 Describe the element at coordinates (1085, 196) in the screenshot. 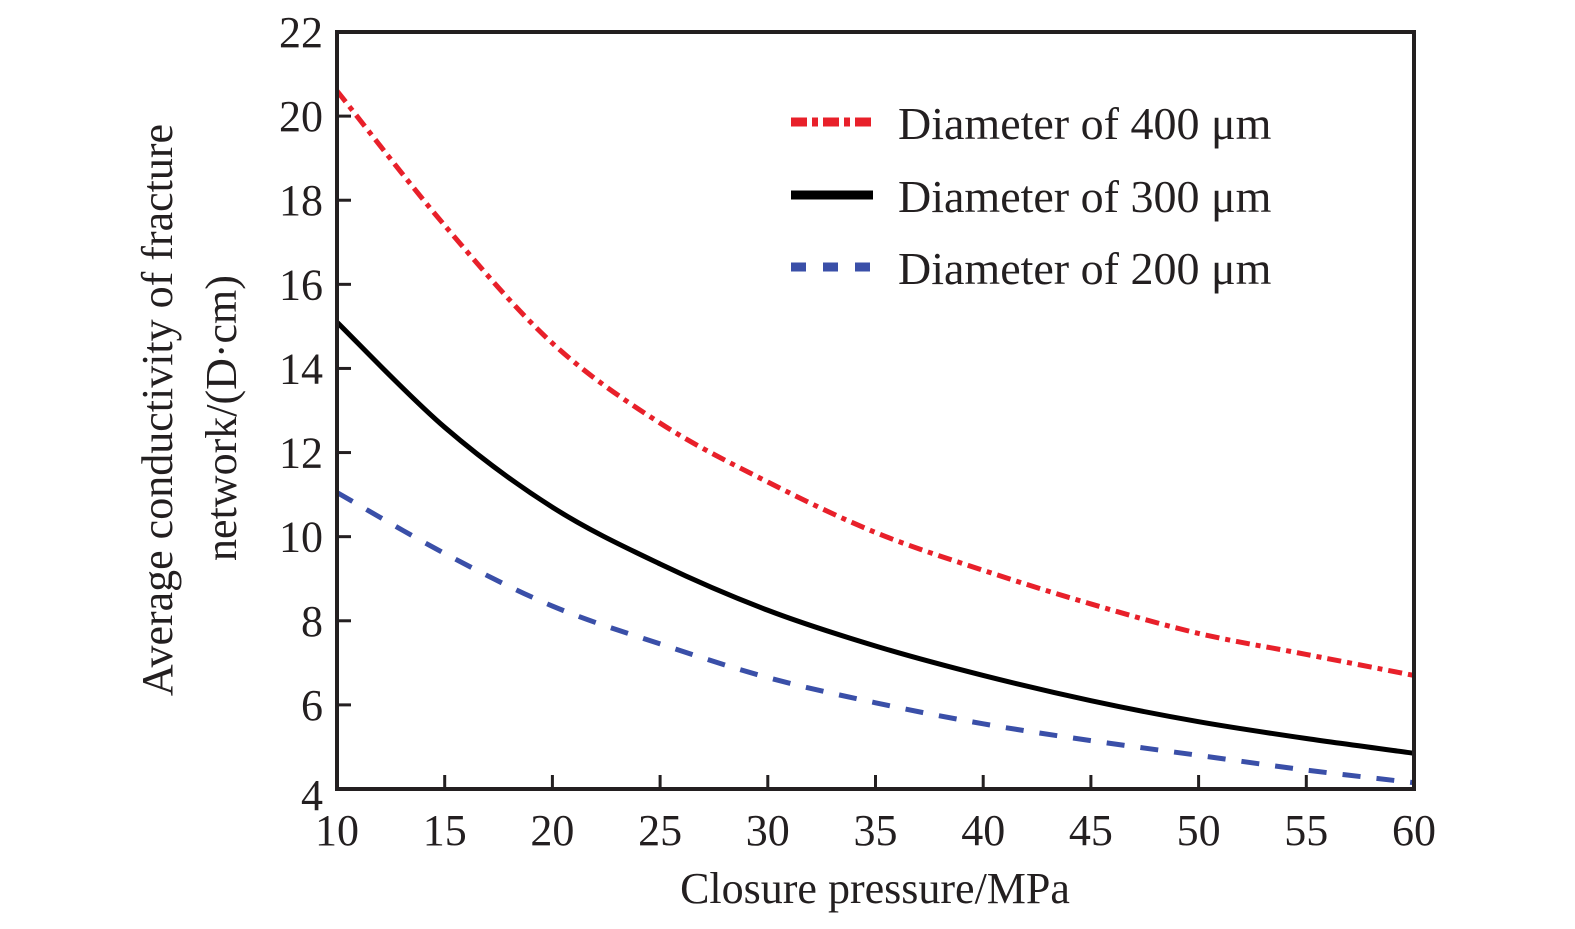

I see `legend-label-1: Diameter of 300 μm` at that location.